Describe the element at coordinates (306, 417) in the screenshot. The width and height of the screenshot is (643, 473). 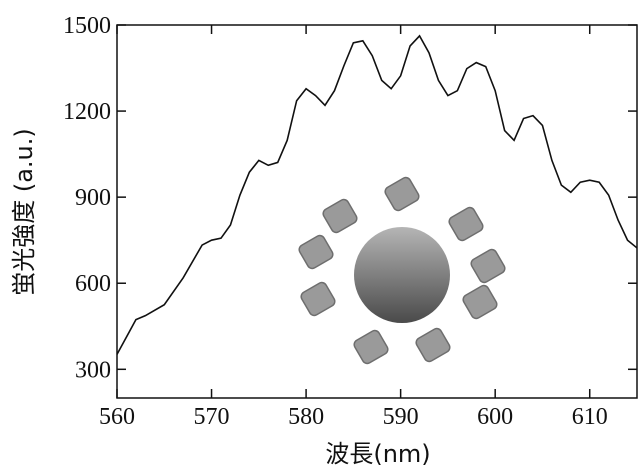
I see `x-tick-label: 580` at that location.